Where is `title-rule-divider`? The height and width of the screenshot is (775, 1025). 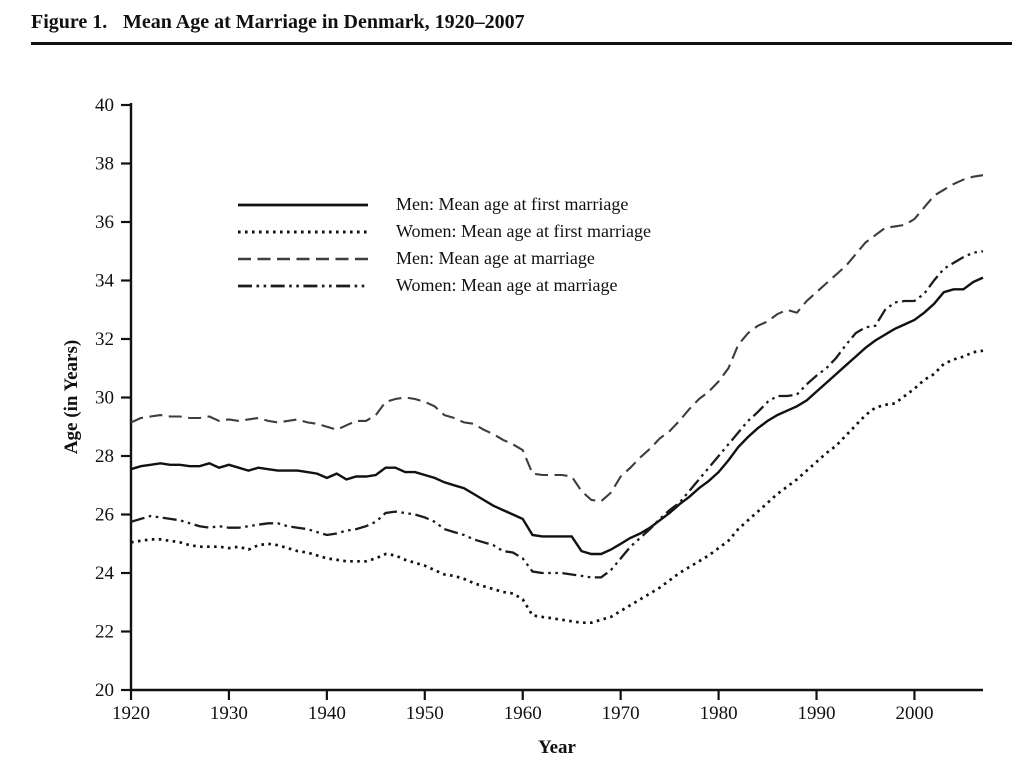 title-rule-divider is located at coordinates (521, 43).